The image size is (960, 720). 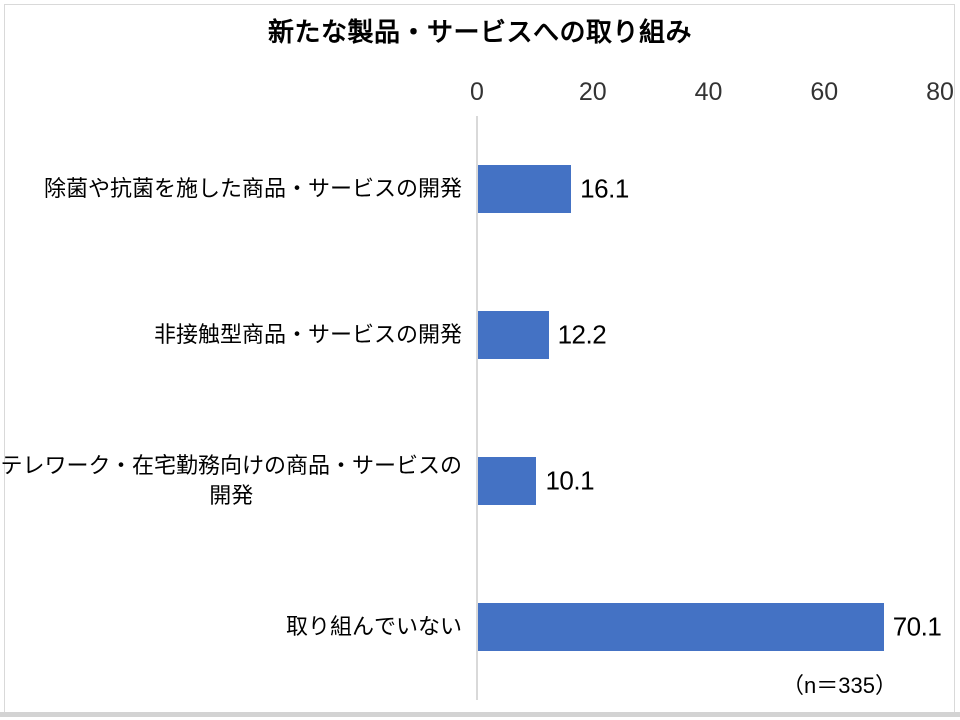 What do you see at coordinates (708, 92) in the screenshot?
I see `x-axis-tick-label: 40` at bounding box center [708, 92].